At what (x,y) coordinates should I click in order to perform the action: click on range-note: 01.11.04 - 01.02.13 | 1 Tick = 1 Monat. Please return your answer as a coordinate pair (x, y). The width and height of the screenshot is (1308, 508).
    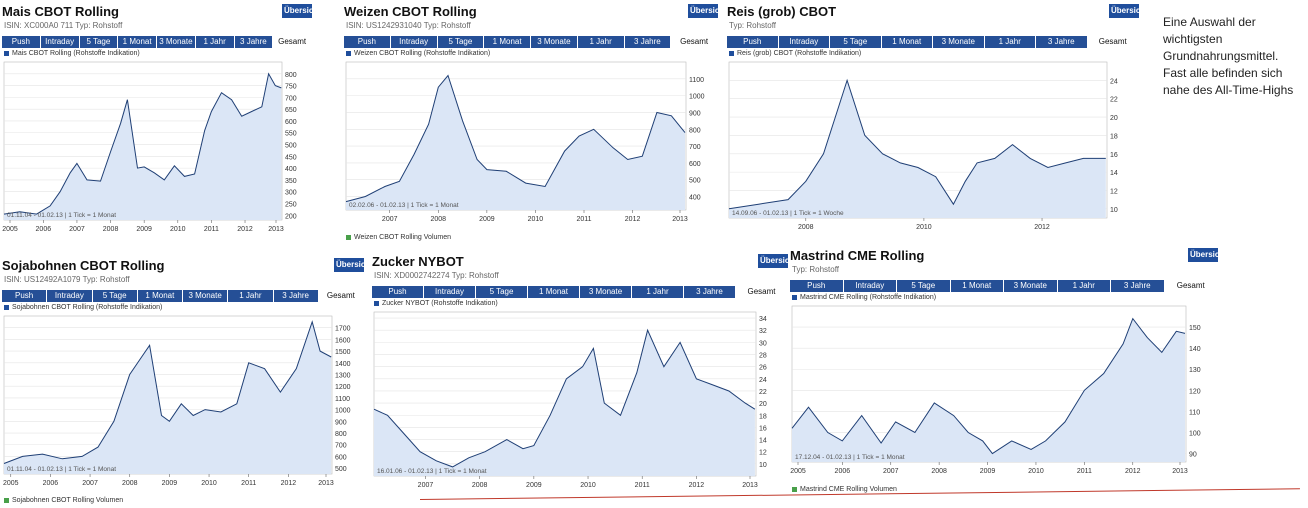
    Looking at the image, I should click on (61, 469).